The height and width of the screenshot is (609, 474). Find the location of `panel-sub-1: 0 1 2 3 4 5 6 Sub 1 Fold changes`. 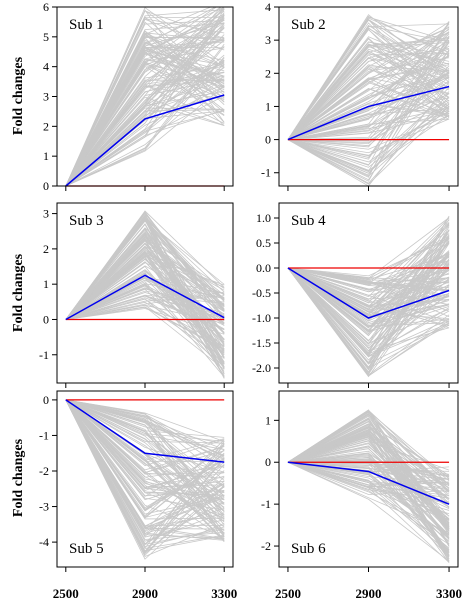

panel-sub-1: 0 1 2 3 4 5 6 Sub 1 Fold changes is located at coordinates (122, 96).